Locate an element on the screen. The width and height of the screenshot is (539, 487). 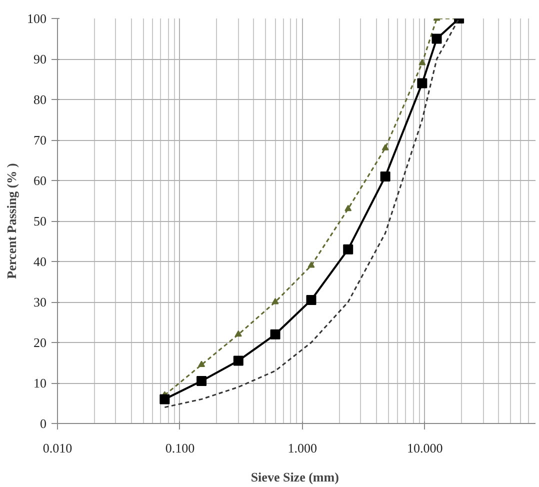
y-tick-label: 100 is located at coordinates (36, 18).